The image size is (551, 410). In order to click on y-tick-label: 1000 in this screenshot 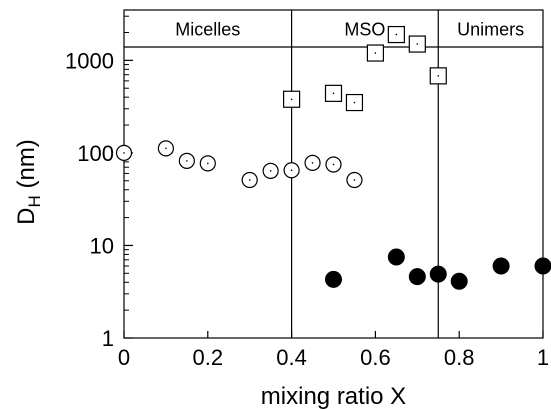, I will do `click(89, 60)`.